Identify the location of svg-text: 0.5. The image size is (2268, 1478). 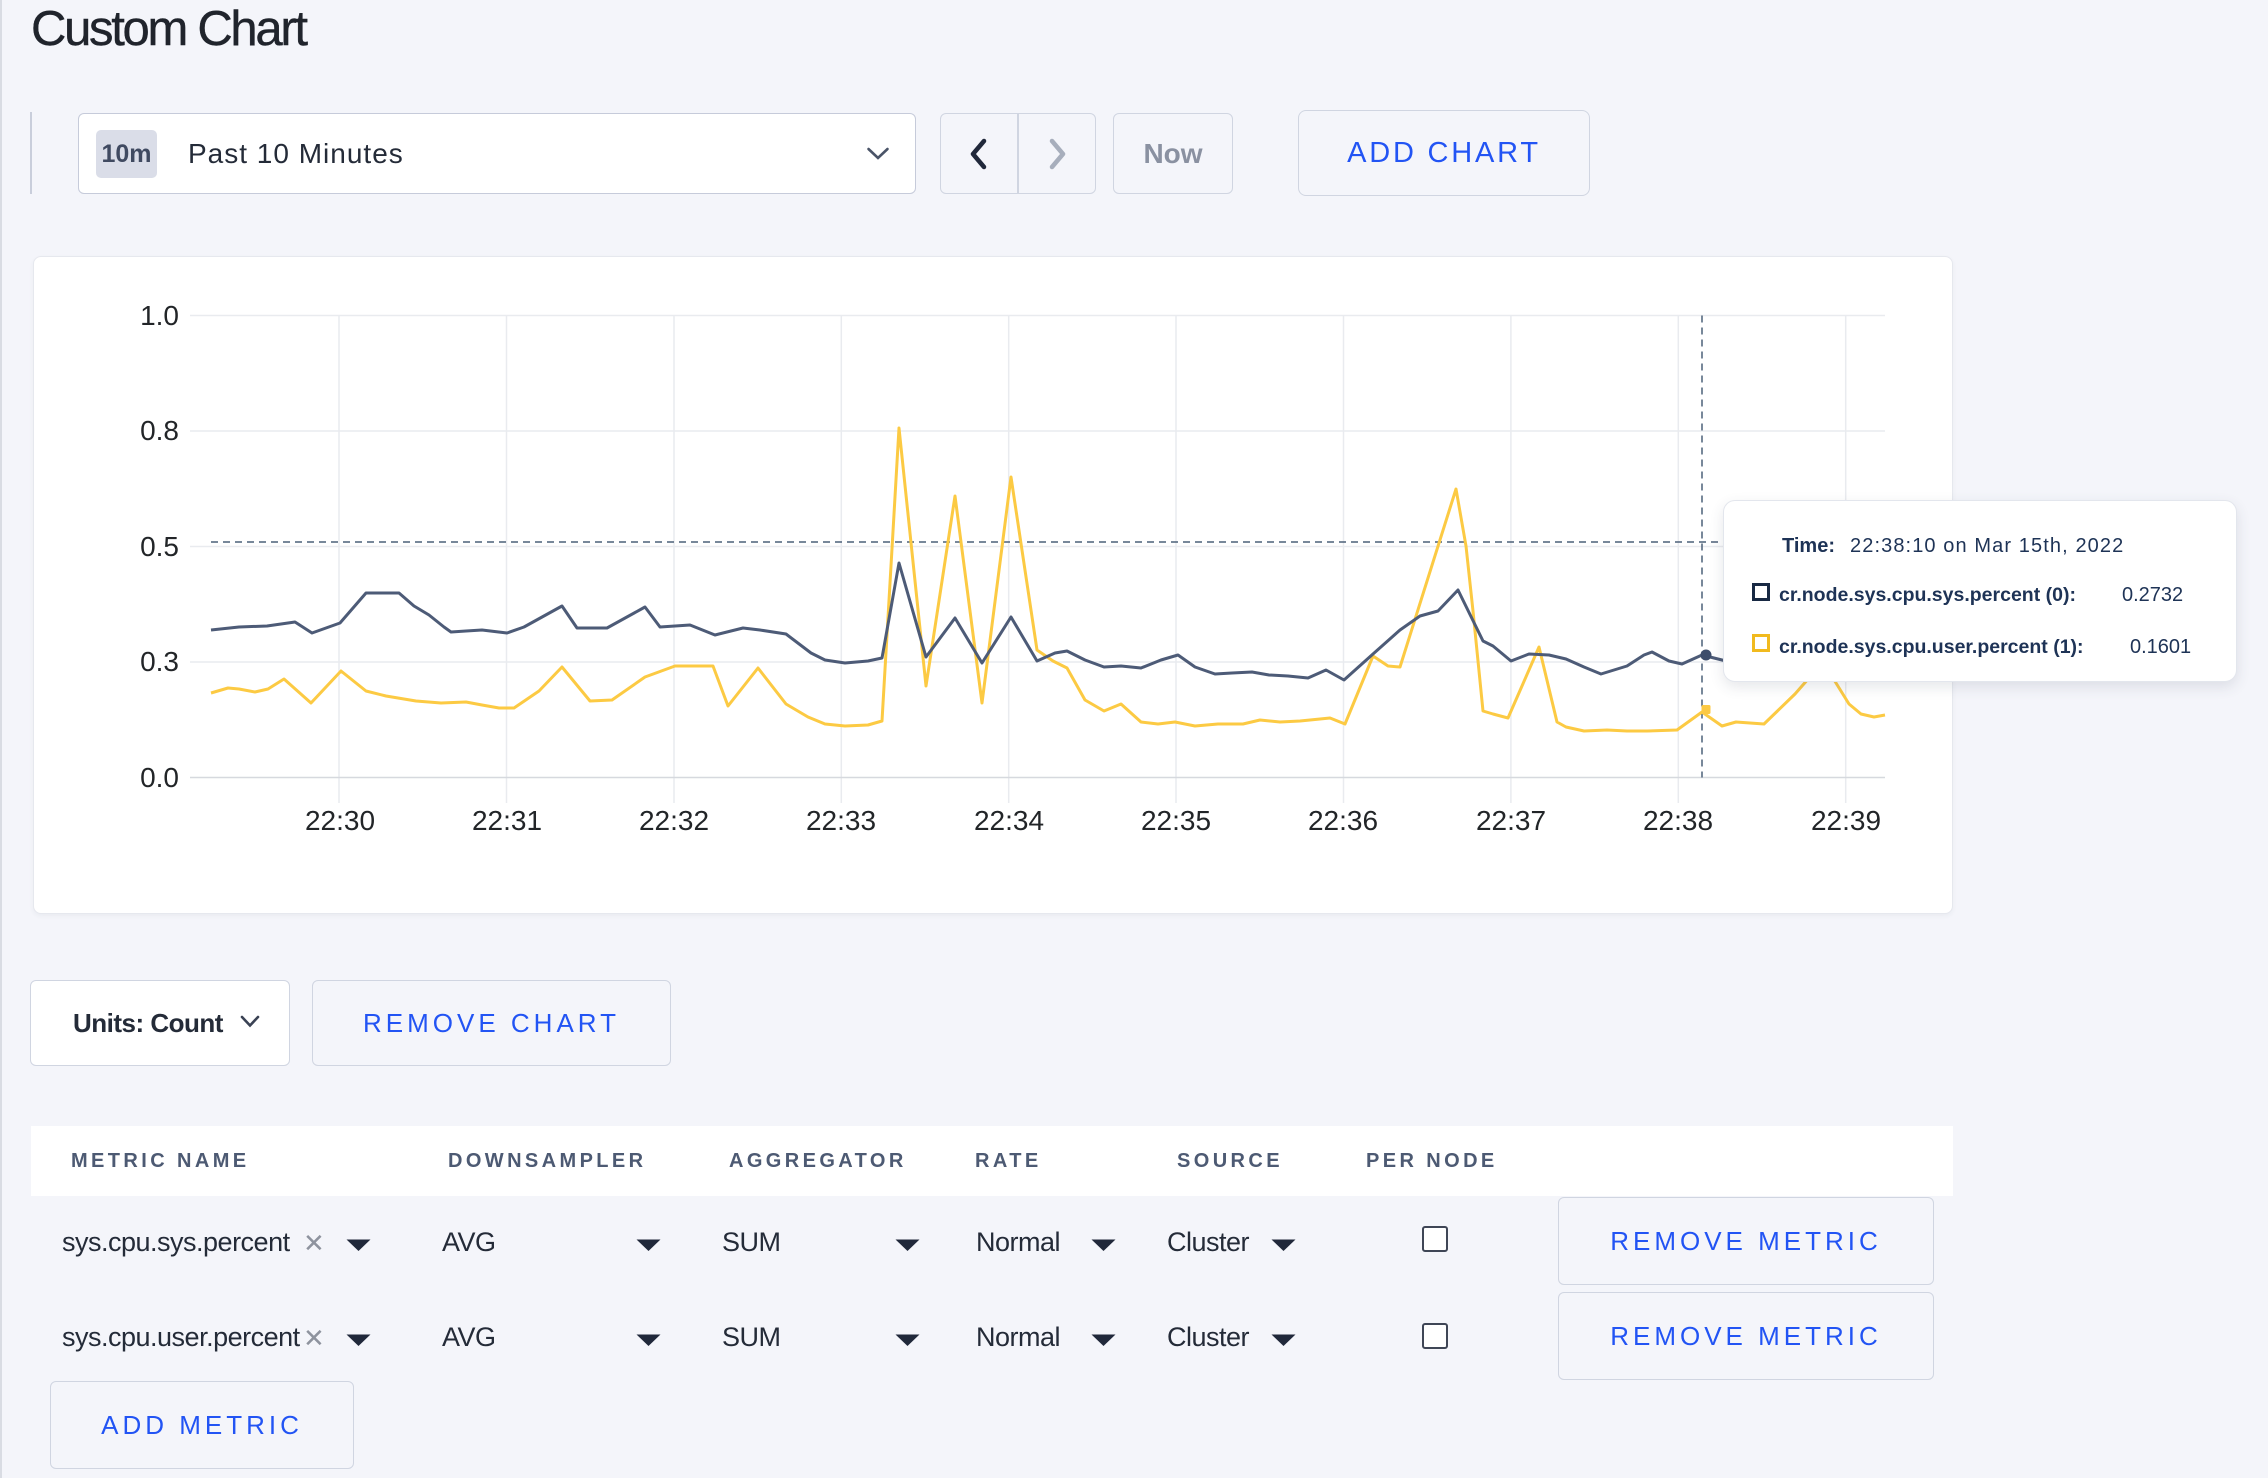
(159, 546).